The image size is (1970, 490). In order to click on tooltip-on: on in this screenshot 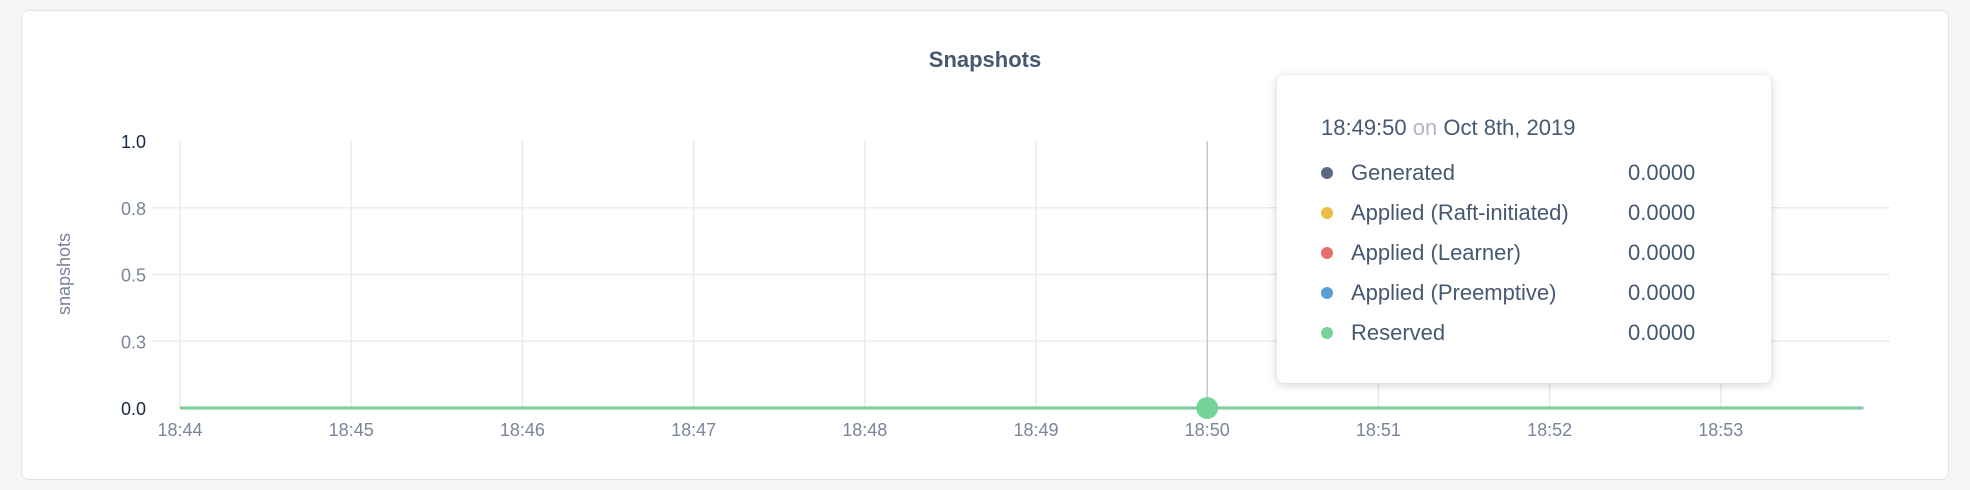, I will do `click(1425, 127)`.